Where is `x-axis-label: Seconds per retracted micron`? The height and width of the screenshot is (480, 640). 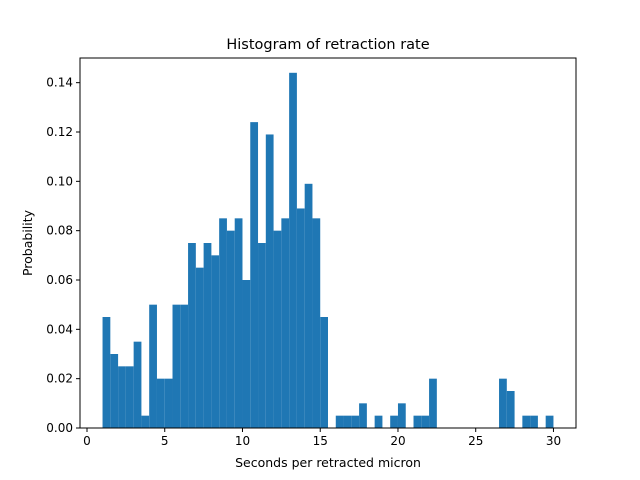
x-axis-label: Seconds per retracted micron is located at coordinates (328, 462).